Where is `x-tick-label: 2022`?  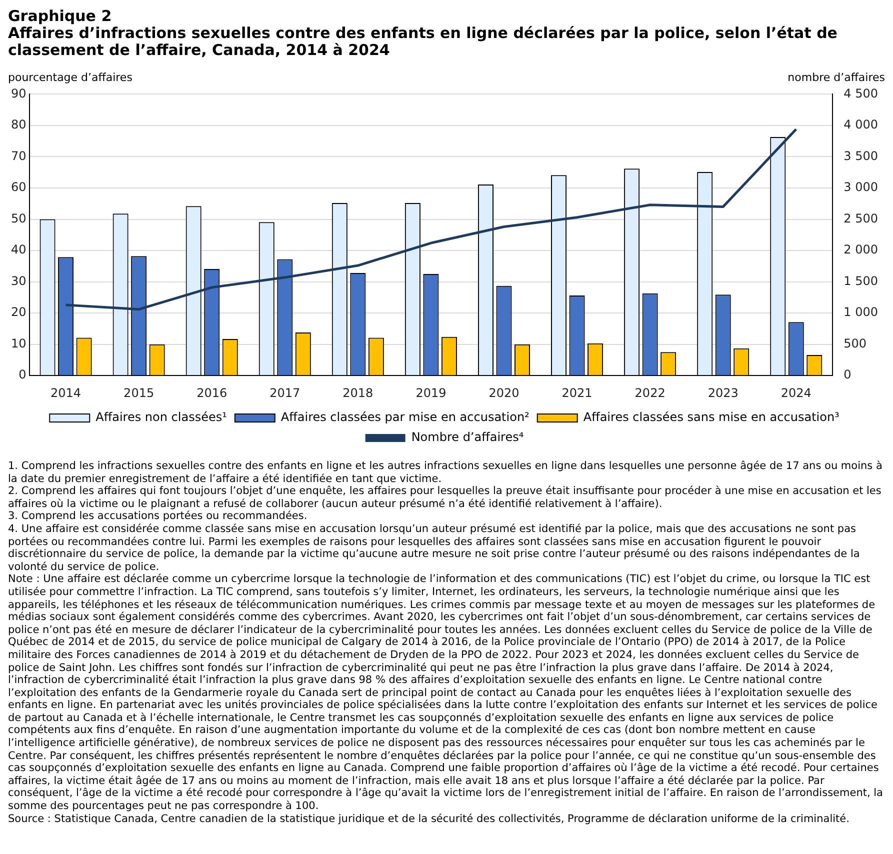
x-tick-label: 2022 is located at coordinates (650, 393).